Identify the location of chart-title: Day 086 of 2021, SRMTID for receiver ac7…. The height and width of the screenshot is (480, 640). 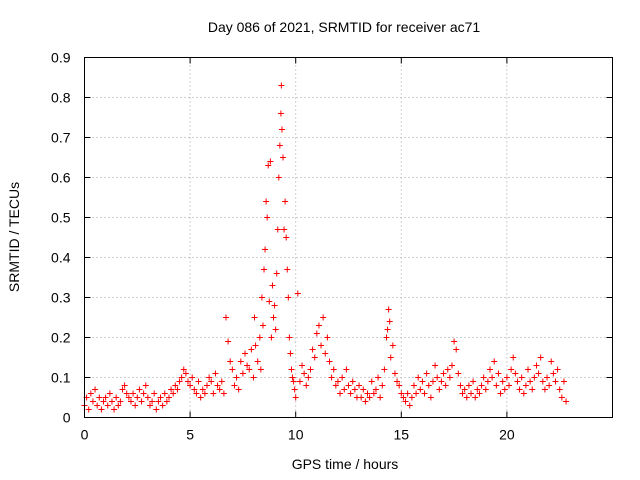
(344, 27).